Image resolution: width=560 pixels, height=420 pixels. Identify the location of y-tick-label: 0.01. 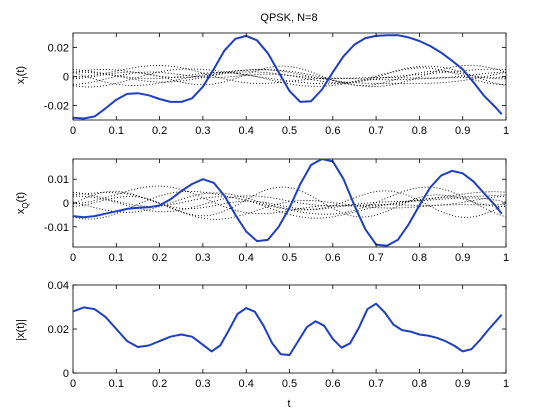
(58, 180).